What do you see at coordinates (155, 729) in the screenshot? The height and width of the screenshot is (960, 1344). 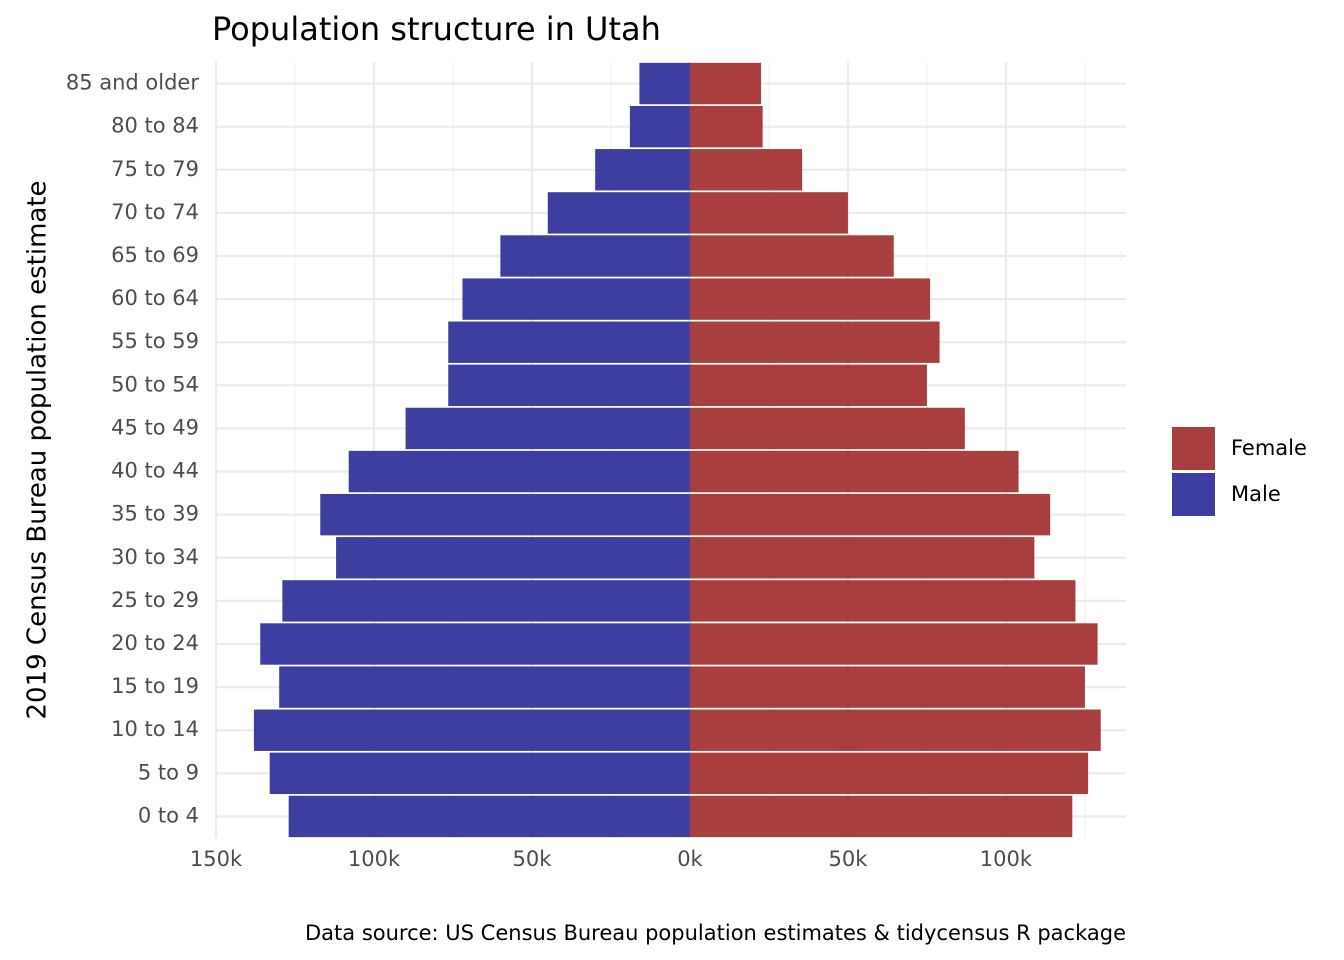 I see `y-tick-label: 10 to 14` at bounding box center [155, 729].